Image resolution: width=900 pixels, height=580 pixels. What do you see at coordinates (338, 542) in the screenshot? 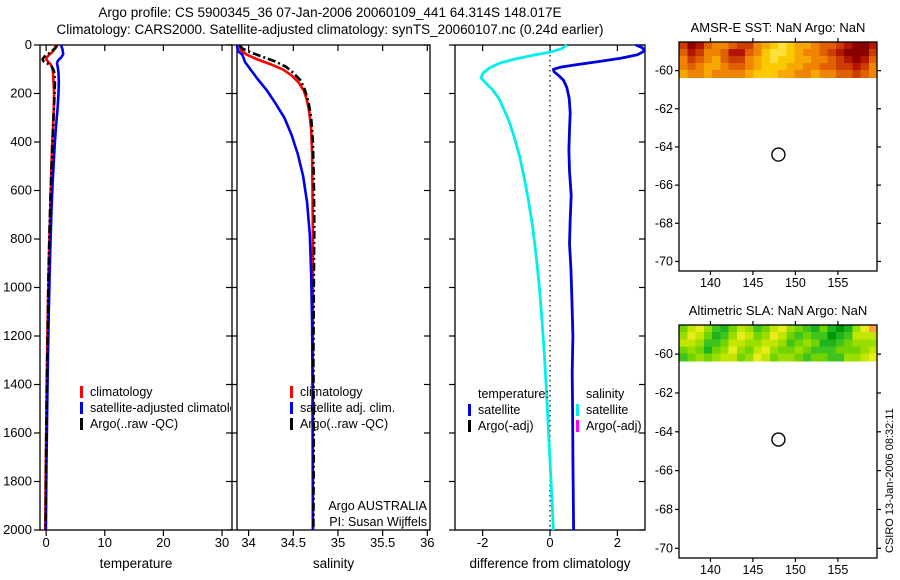
I see `tick-label: 35` at bounding box center [338, 542].